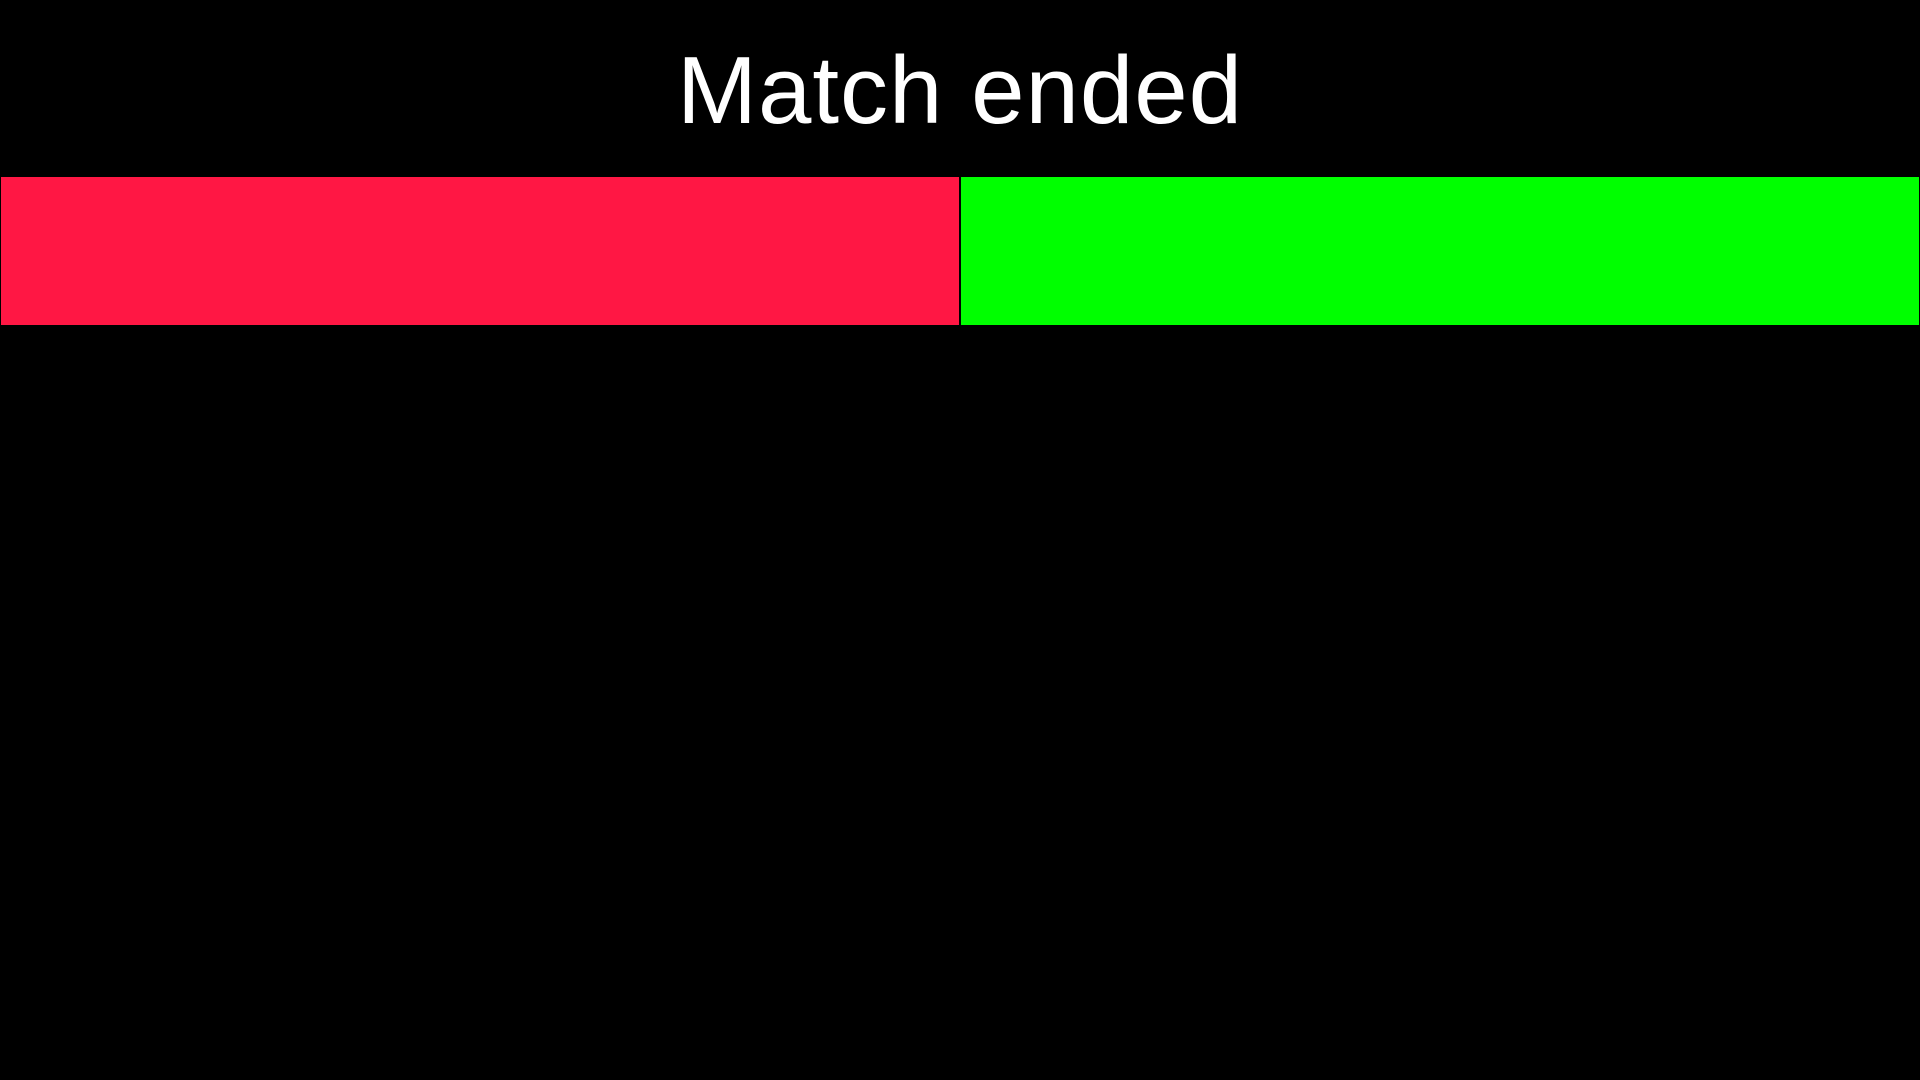 The height and width of the screenshot is (1080, 1920). Describe the element at coordinates (480, 251) in the screenshot. I see `team-red-panel` at that location.